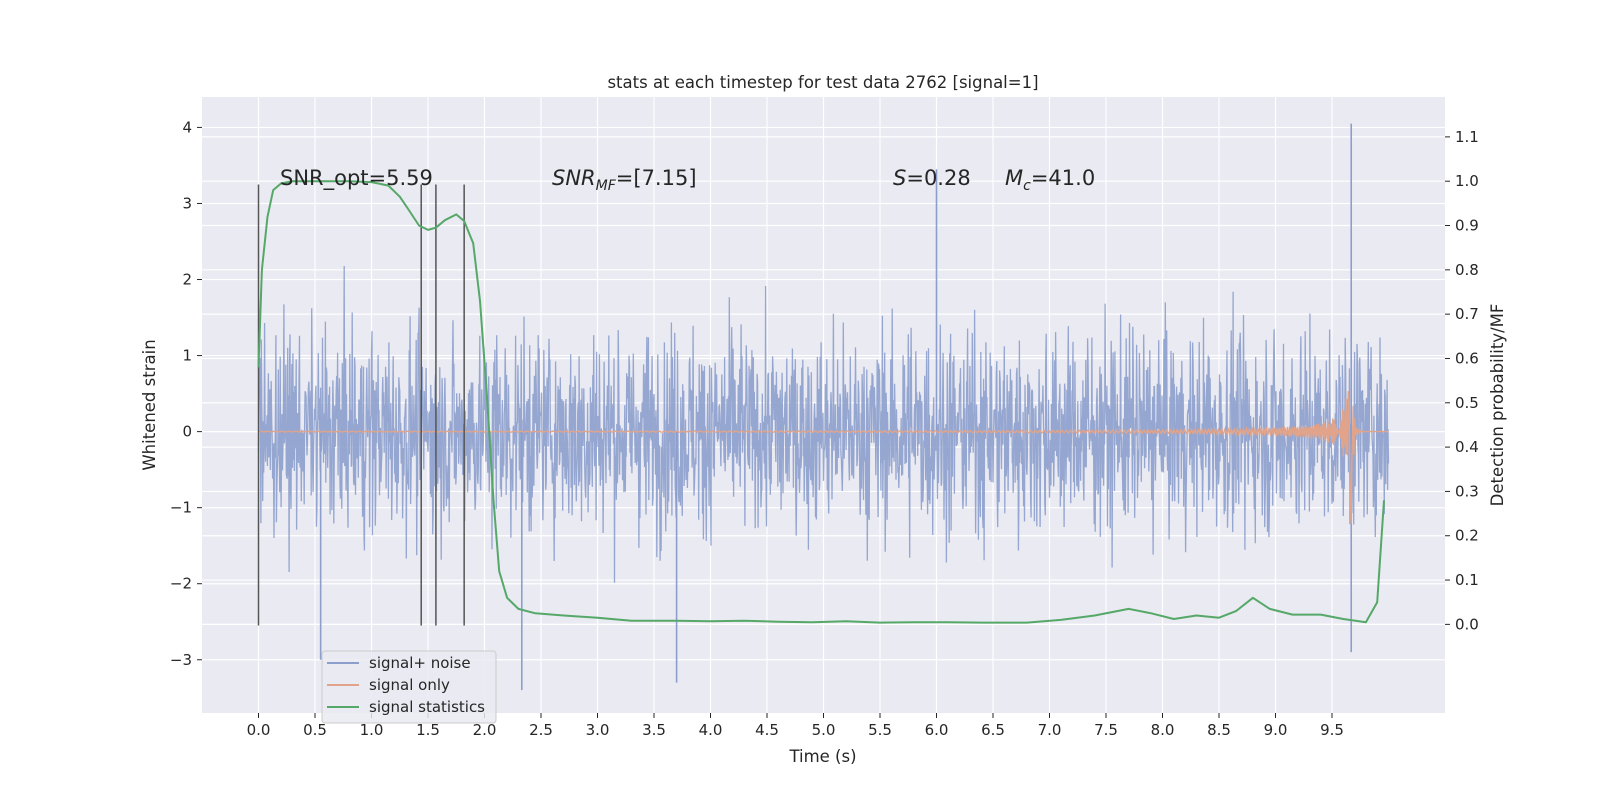 Image resolution: width=1600 pixels, height=800 pixels. Describe the element at coordinates (181, 584) in the screenshot. I see `y-tick-label: −2` at that location.